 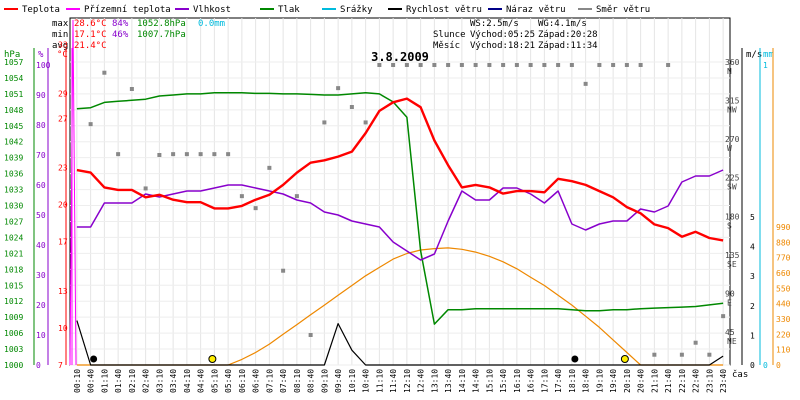 I want to click on x-tick-label: 01:40, so click(x=118, y=381).